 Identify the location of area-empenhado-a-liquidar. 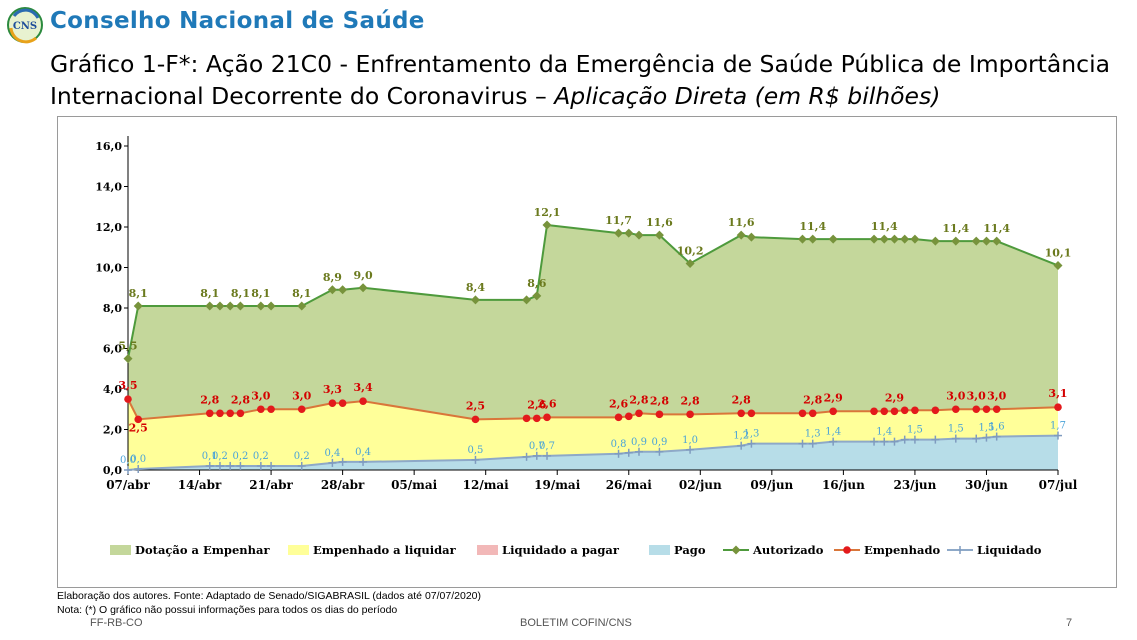
(593, 434).